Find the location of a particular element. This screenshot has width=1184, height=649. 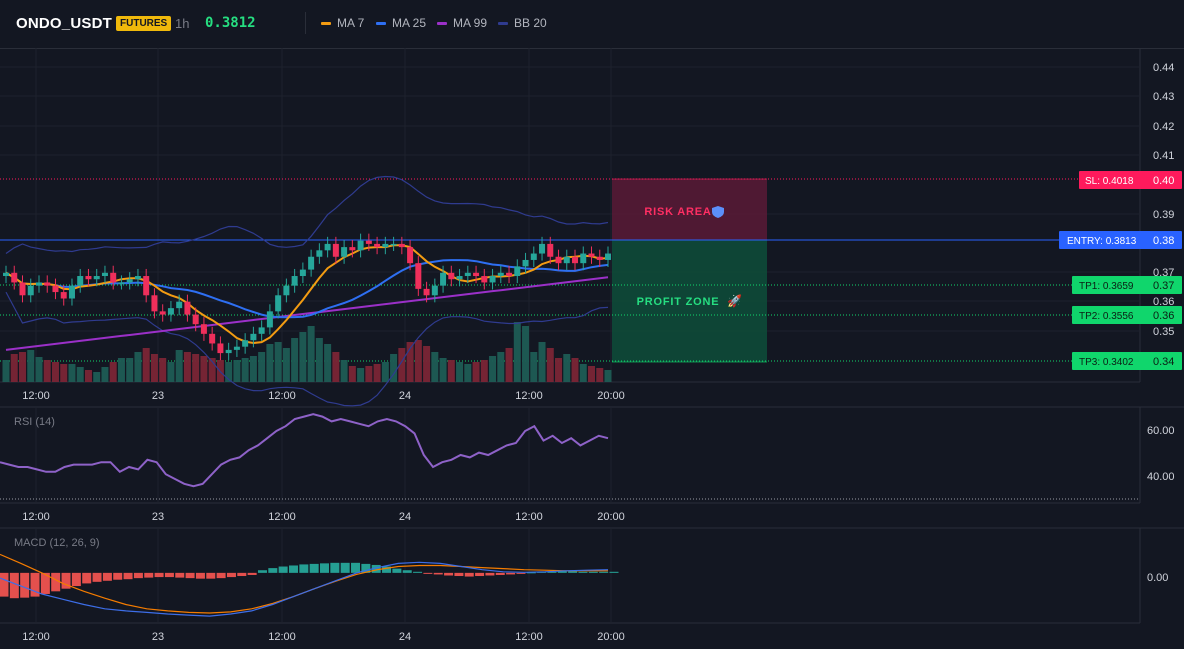

tp2-badge: TP2: 0.3556 0.36 is located at coordinates (1127, 315).